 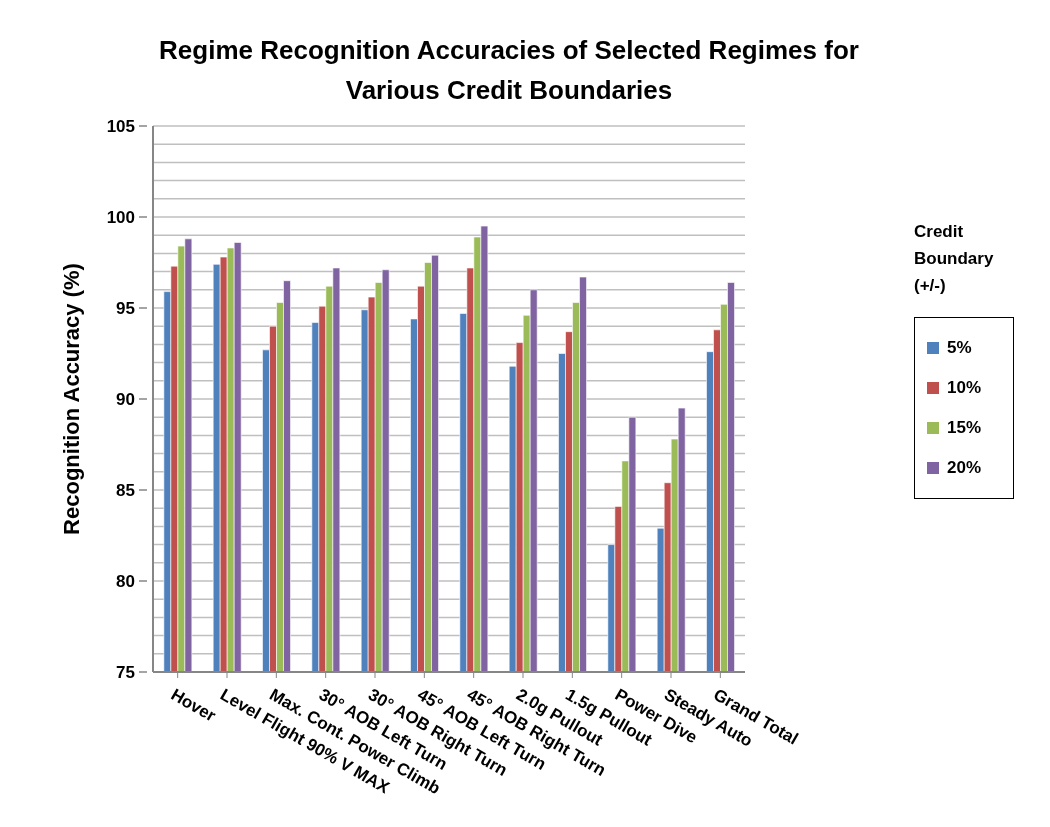 What do you see at coordinates (964, 428) in the screenshot?
I see `legend-label: 15%` at bounding box center [964, 428].